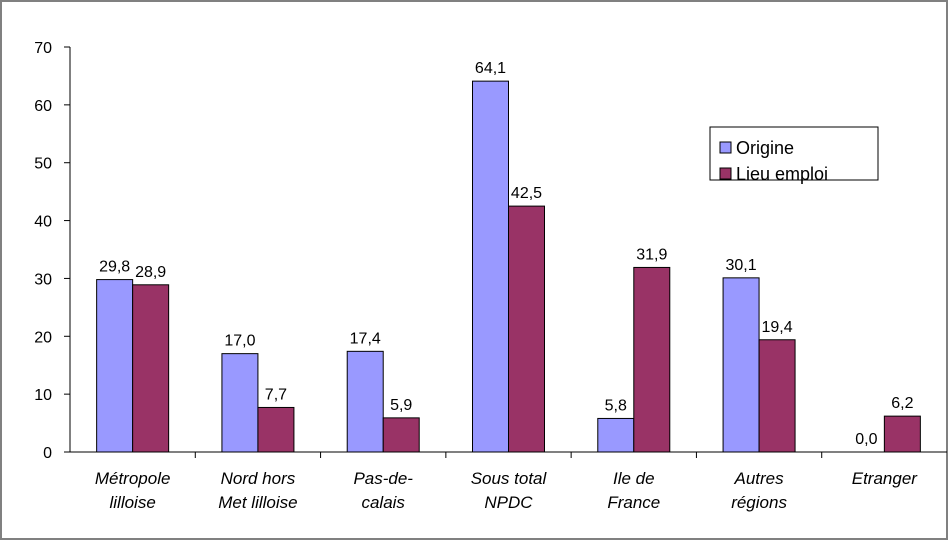  Describe the element at coordinates (490, 68) in the screenshot. I see `value-label: 64,1` at that location.